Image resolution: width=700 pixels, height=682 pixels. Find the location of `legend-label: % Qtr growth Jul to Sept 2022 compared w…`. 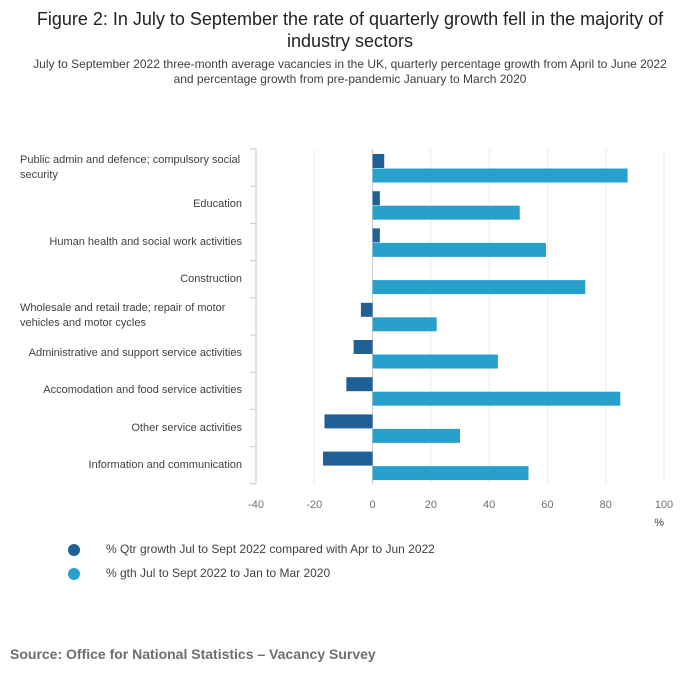

legend-label: % Qtr growth Jul to Sept 2022 compared w… is located at coordinates (270, 549).